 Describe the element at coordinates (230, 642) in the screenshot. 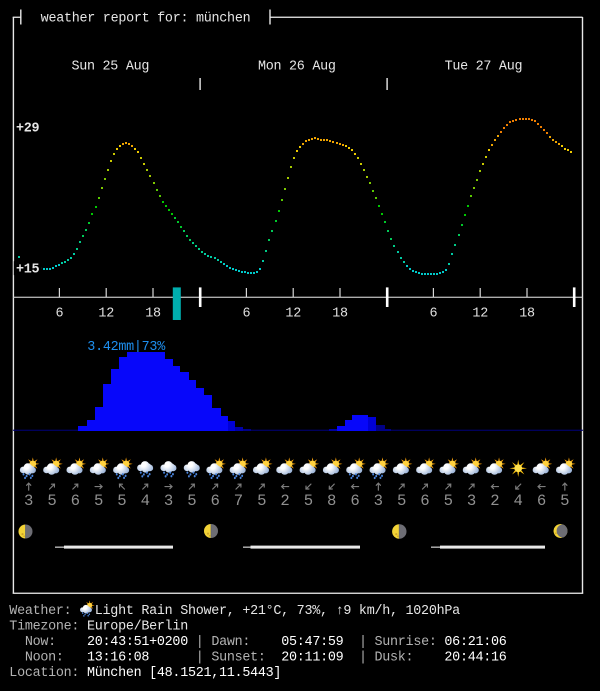

I see `svg-text: Dawn:` at that location.